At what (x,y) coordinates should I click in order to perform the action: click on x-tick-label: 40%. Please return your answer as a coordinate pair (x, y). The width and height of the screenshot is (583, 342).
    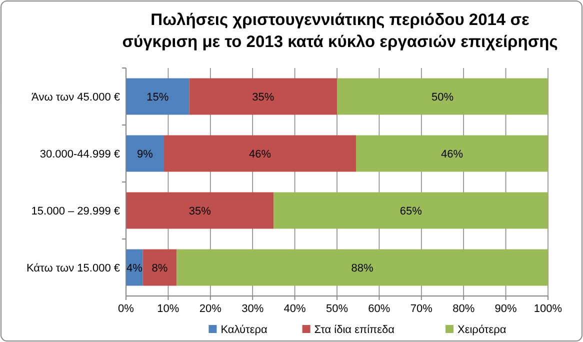
    Looking at the image, I should click on (295, 309).